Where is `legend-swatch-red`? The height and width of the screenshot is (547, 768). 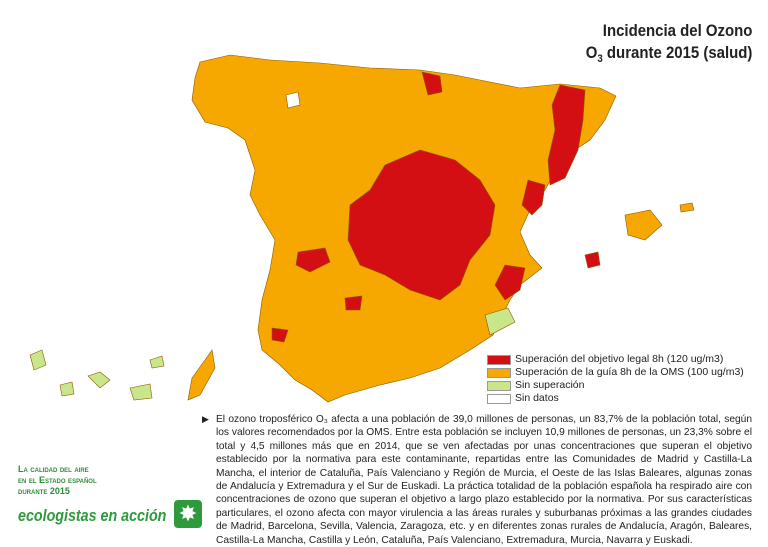 legend-swatch-red is located at coordinates (499, 359).